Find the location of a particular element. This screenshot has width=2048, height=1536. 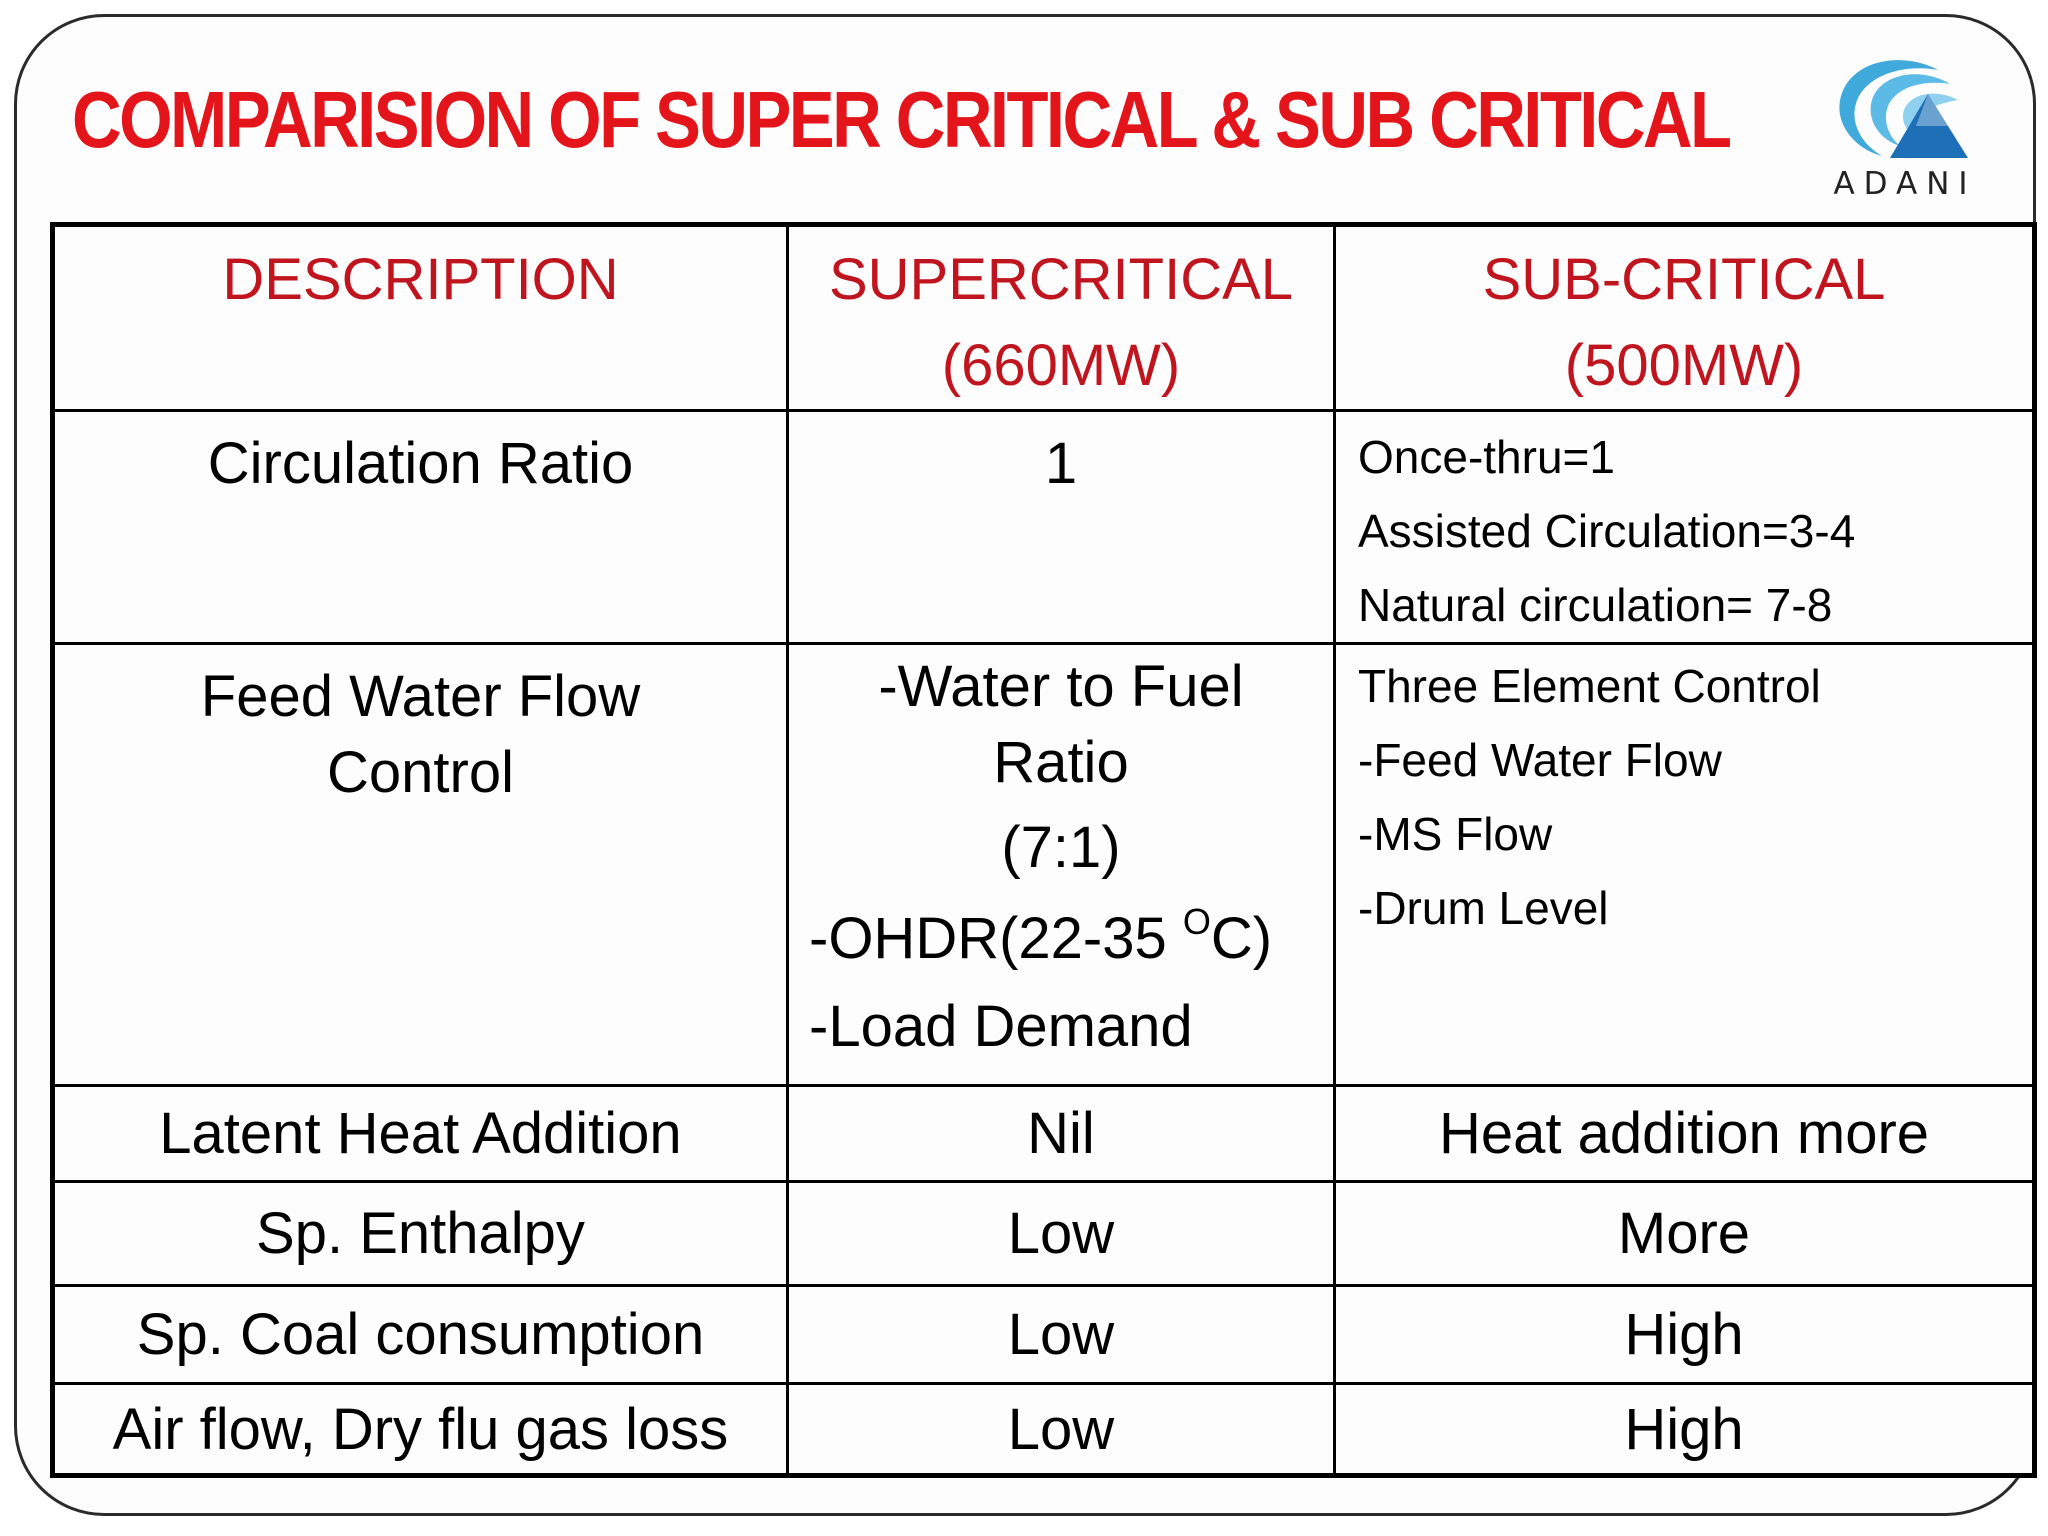

list-item: -Drum Level is located at coordinates (1483, 908).